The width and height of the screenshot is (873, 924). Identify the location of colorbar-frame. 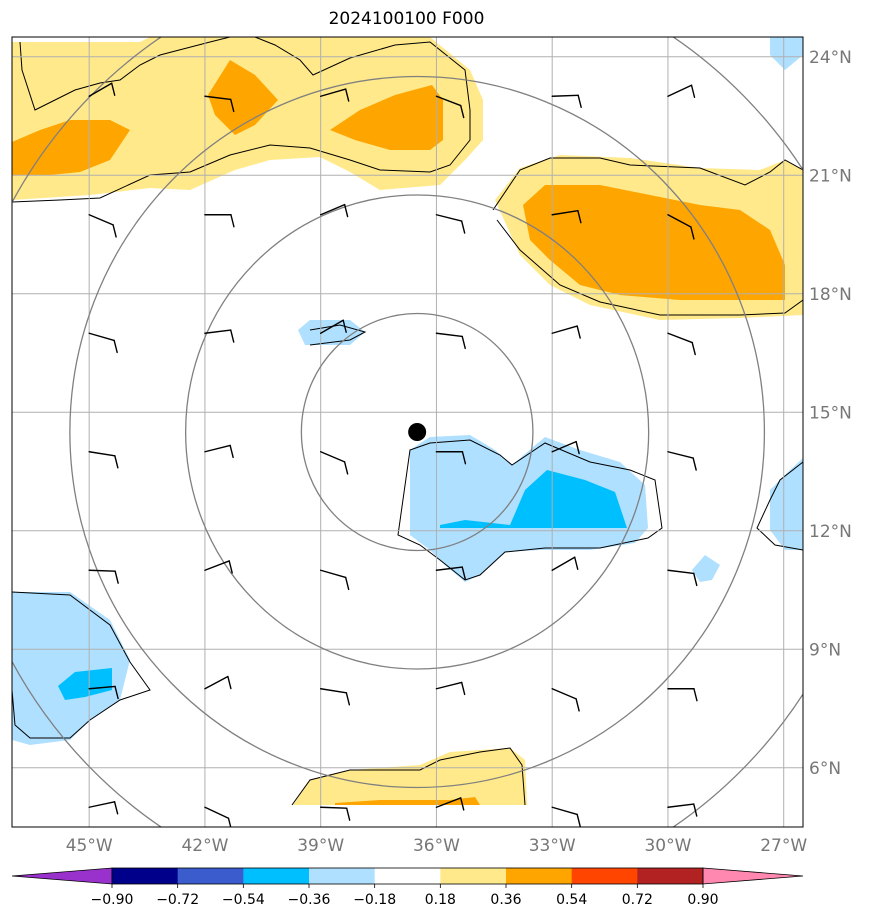
(407, 876).